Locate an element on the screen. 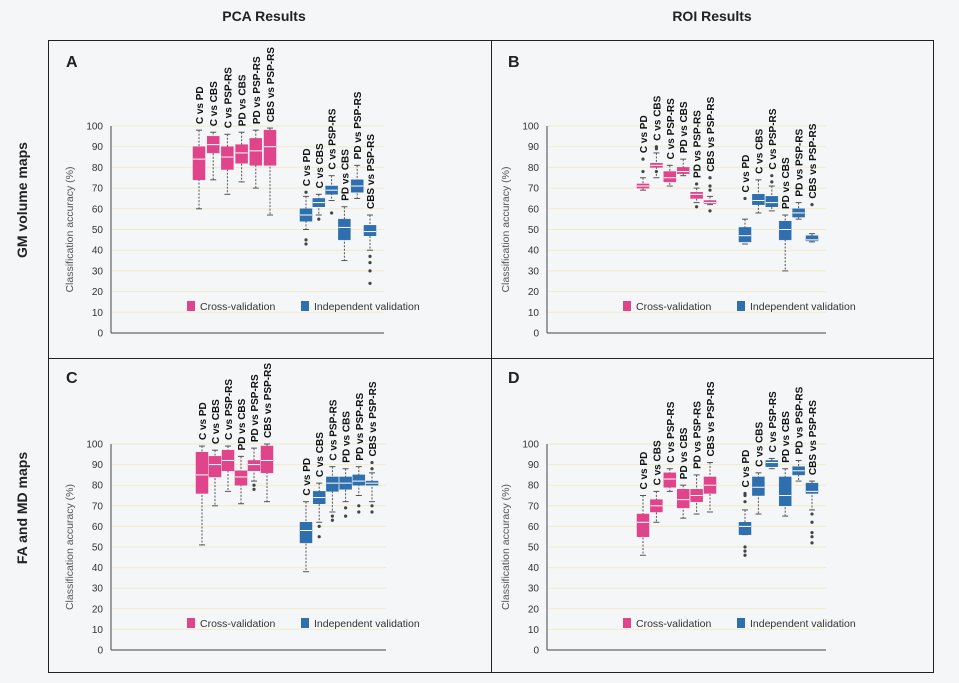 The width and height of the screenshot is (959, 683). y-tick-label: 80 is located at coordinates (534, 486).